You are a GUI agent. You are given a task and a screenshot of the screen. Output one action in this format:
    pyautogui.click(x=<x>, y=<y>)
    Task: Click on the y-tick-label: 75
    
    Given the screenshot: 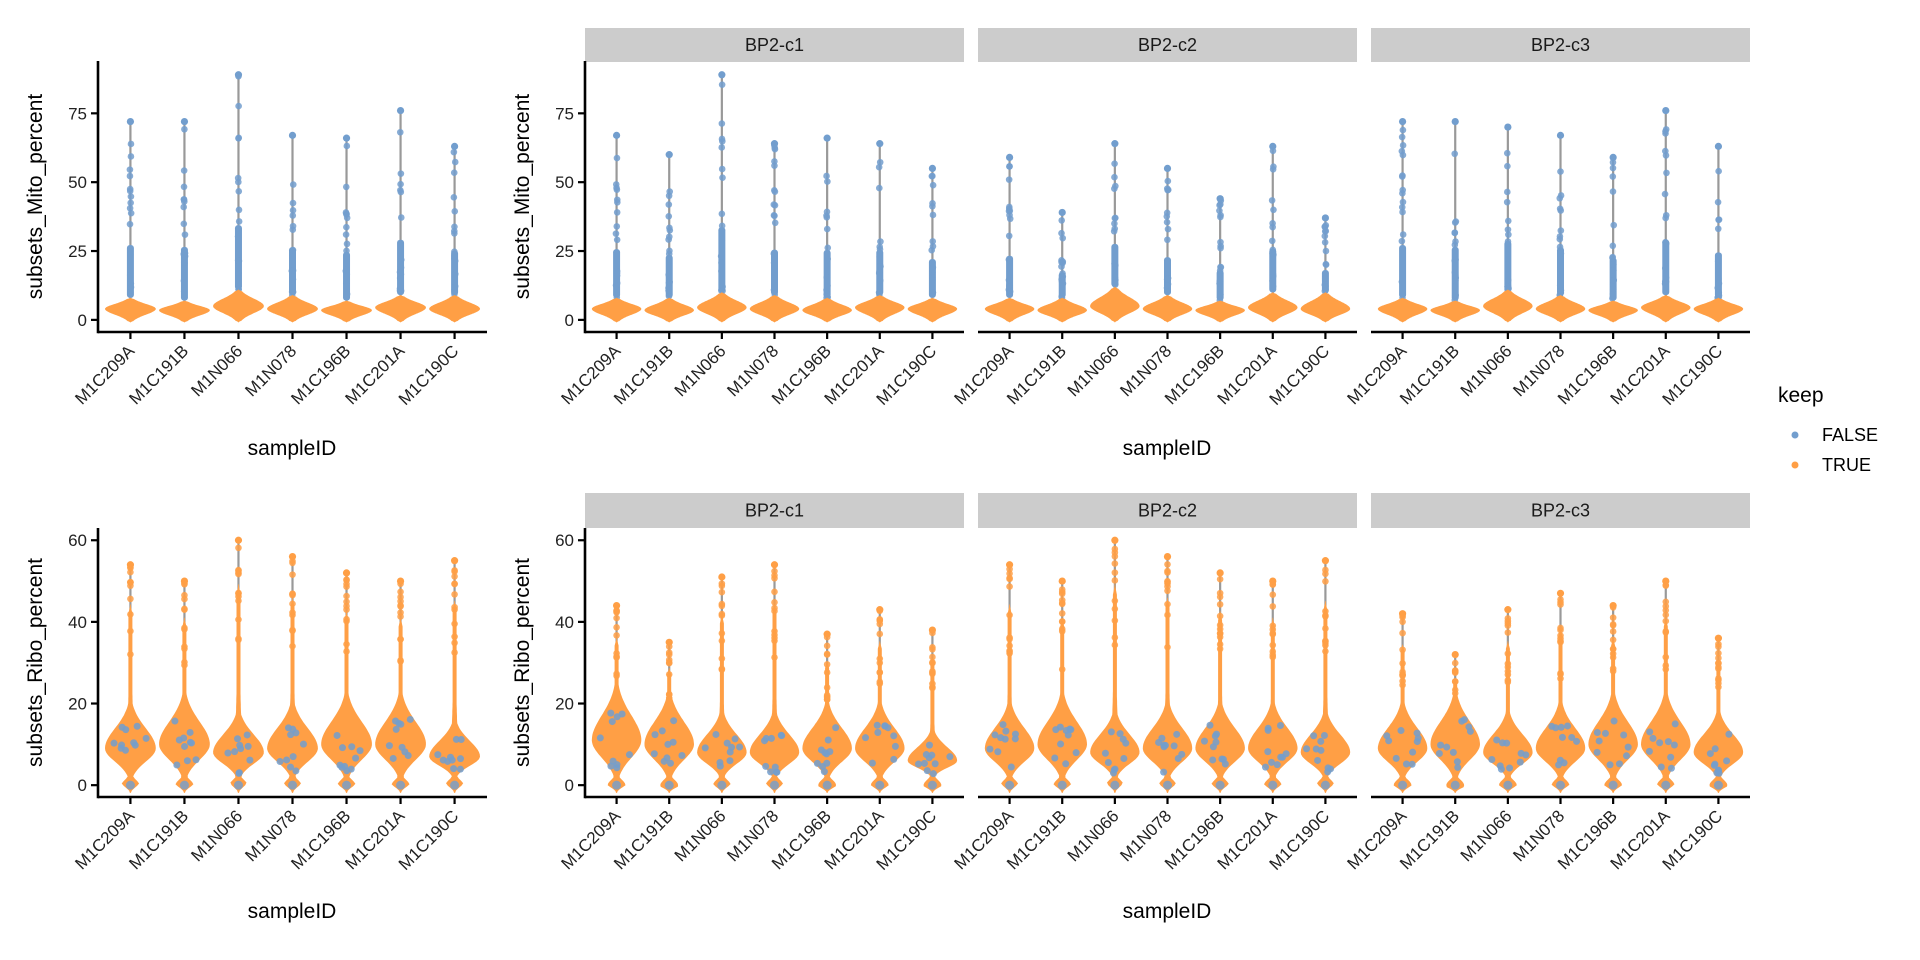 What is the action you would take?
    pyautogui.click(x=564, y=113)
    